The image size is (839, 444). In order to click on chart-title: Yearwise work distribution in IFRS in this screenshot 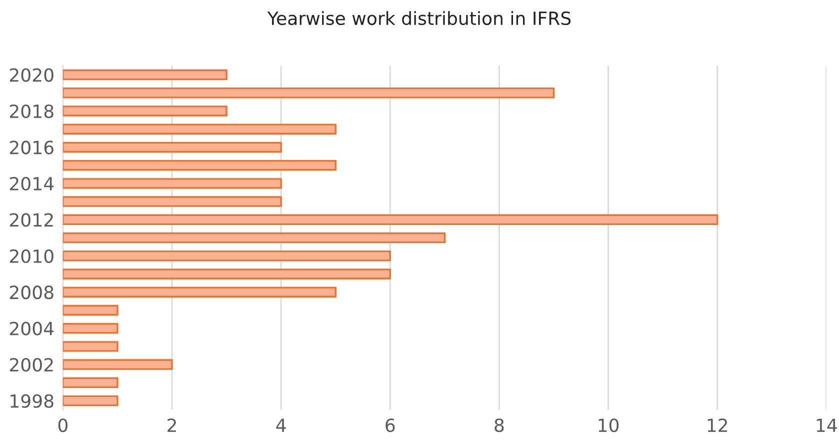, I will do `click(419, 18)`.